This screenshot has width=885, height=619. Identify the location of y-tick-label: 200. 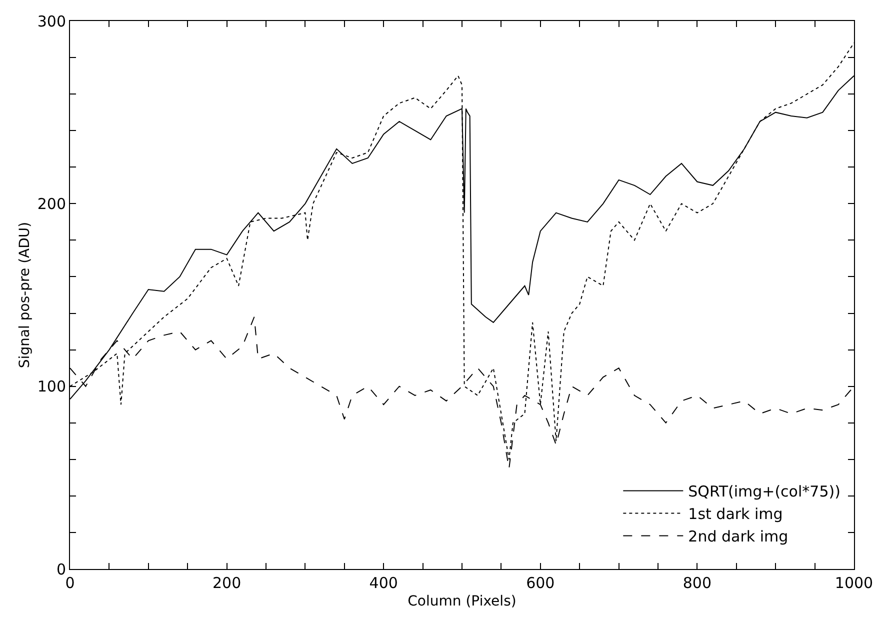
(51, 203).